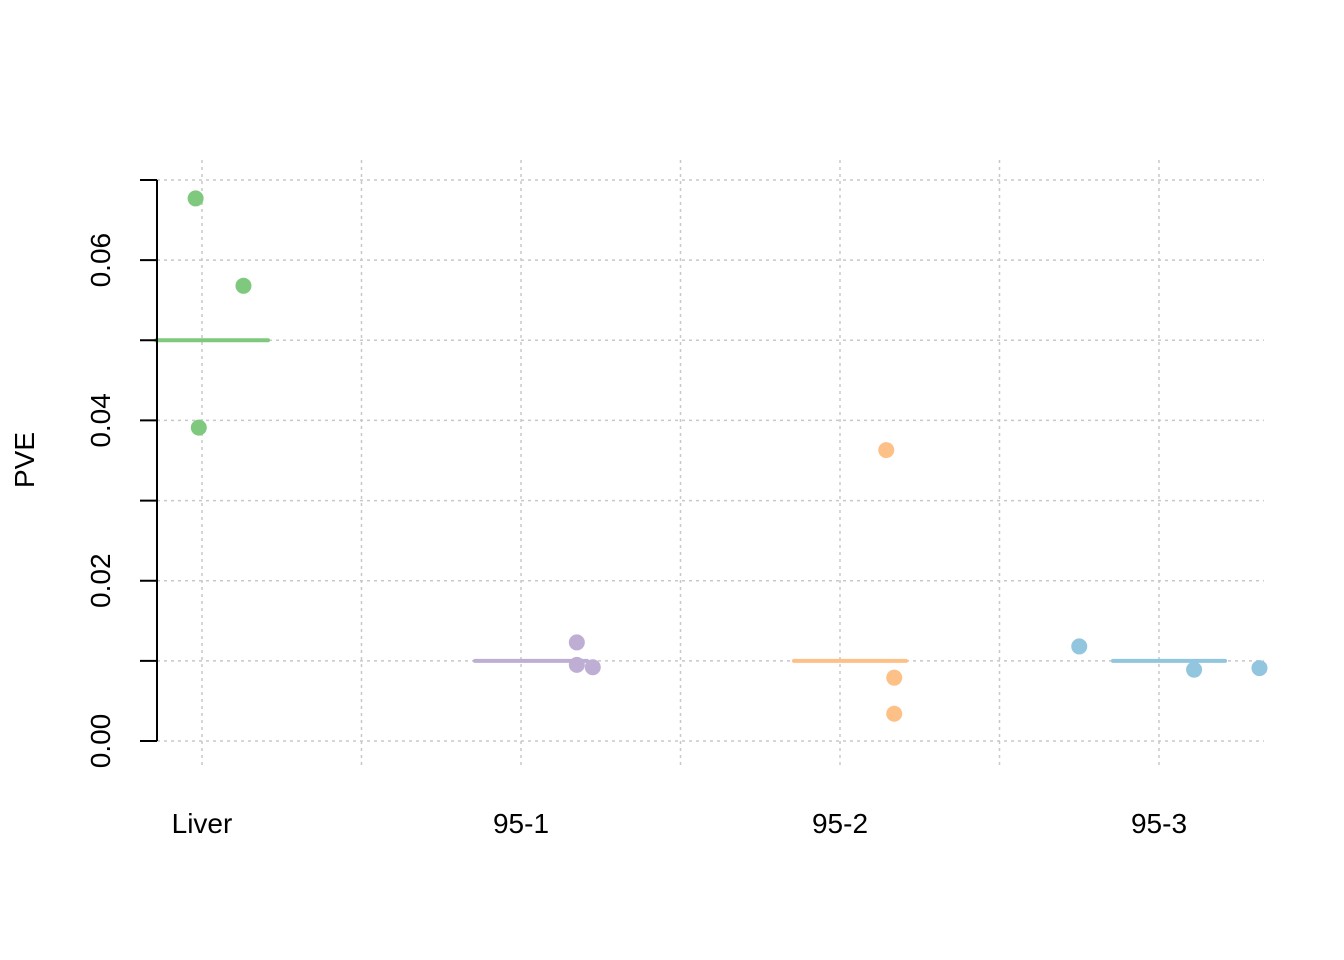  I want to click on x-tick-label: 95-3, so click(1159, 823).